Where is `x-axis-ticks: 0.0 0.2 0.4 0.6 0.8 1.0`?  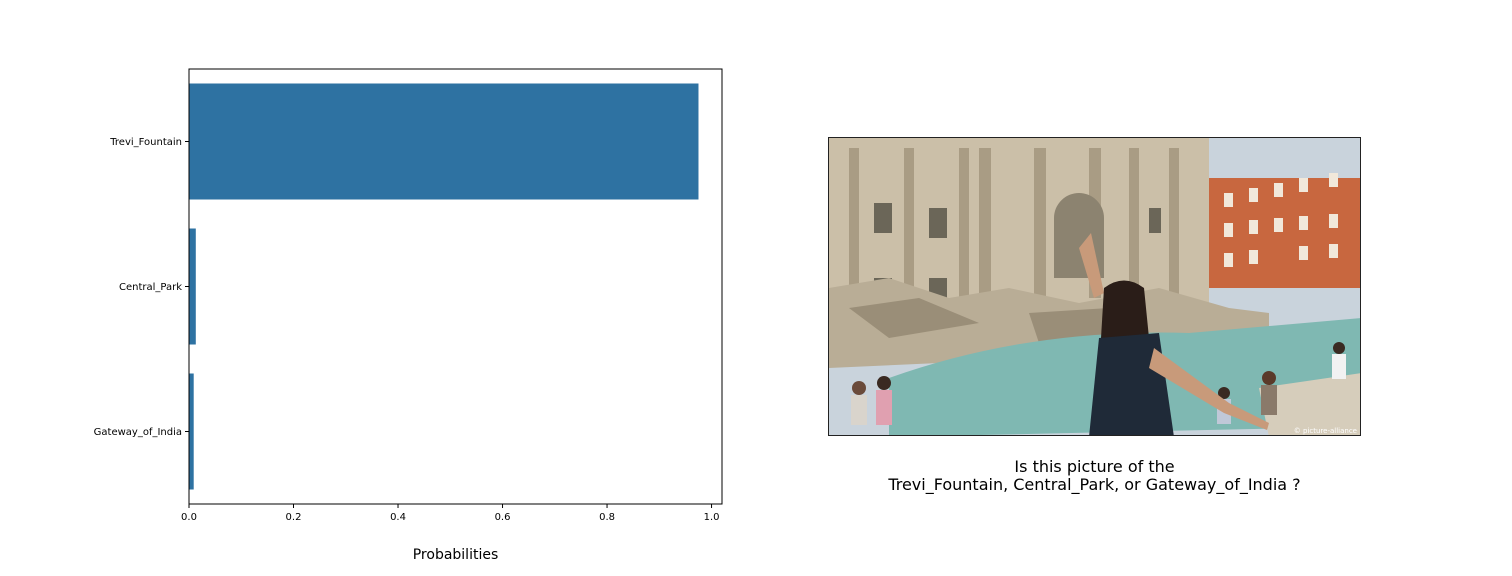 x-axis-ticks: 0.0 0.2 0.4 0.6 0.8 1.0 is located at coordinates (450, 513).